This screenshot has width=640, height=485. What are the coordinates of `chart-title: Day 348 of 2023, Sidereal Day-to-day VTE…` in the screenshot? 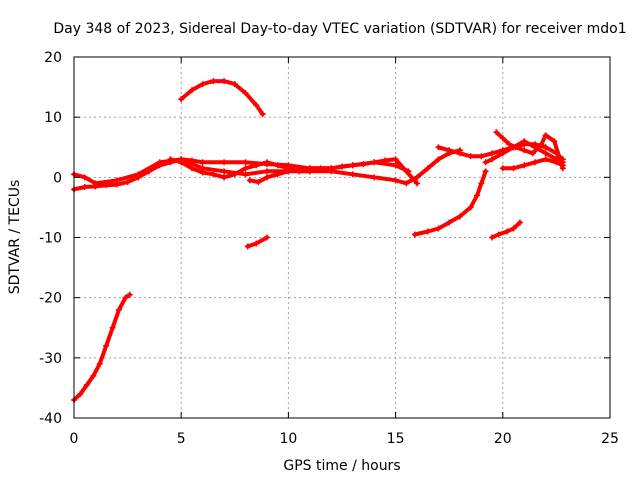 It's located at (339, 29).